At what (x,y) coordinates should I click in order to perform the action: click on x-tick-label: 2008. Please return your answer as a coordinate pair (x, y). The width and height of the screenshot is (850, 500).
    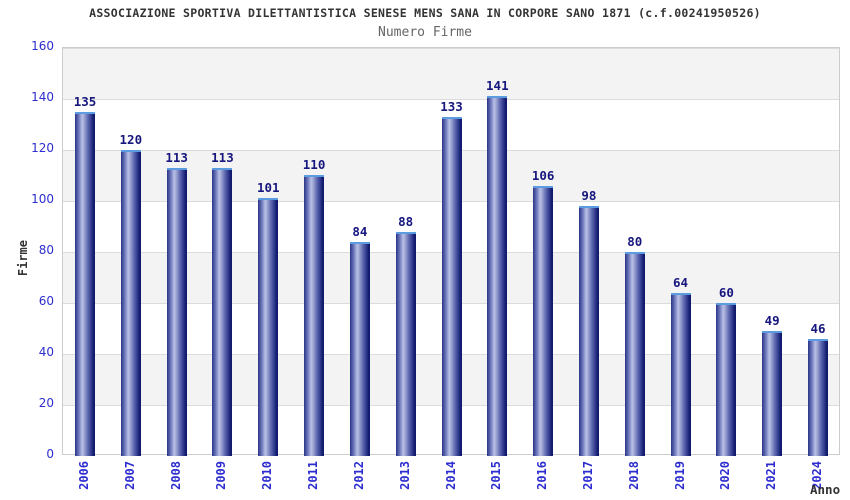
    Looking at the image, I should click on (175, 475).